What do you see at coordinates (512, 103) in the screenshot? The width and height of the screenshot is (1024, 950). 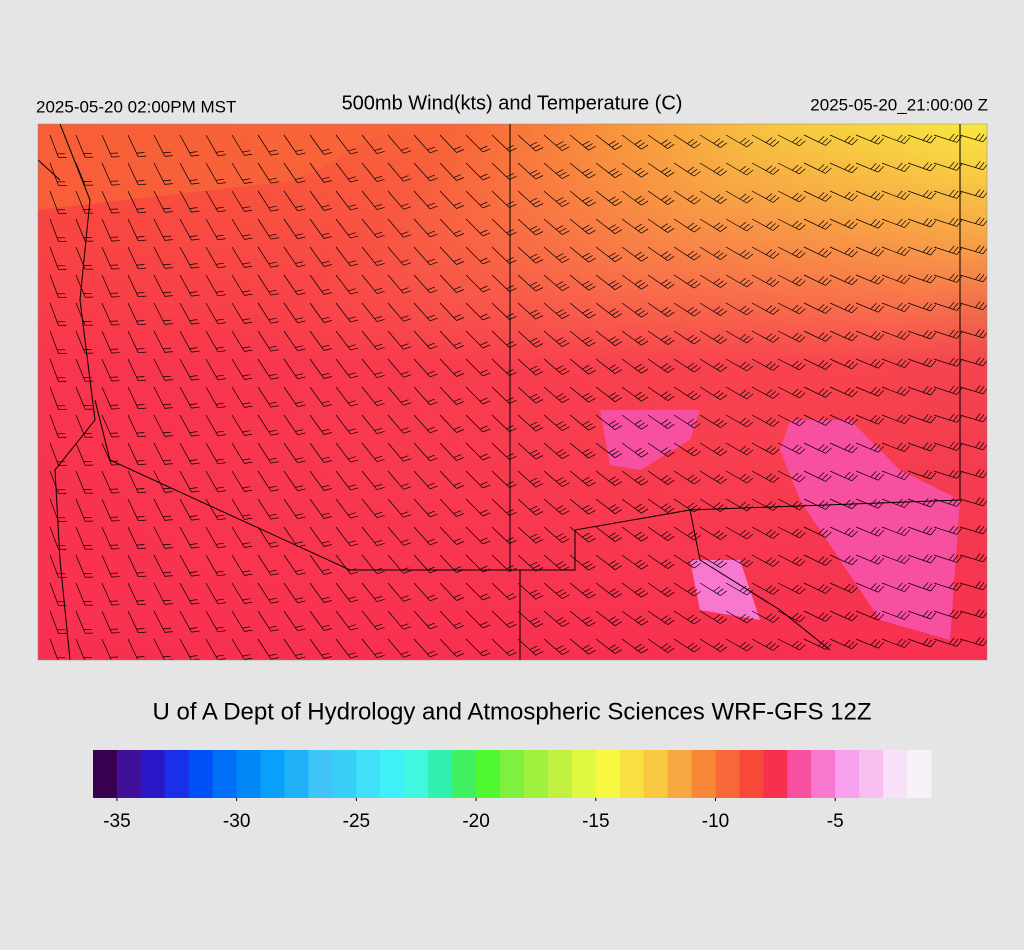 I see `map-title: 500mb Wind(kts) and Temperature (C)` at bounding box center [512, 103].